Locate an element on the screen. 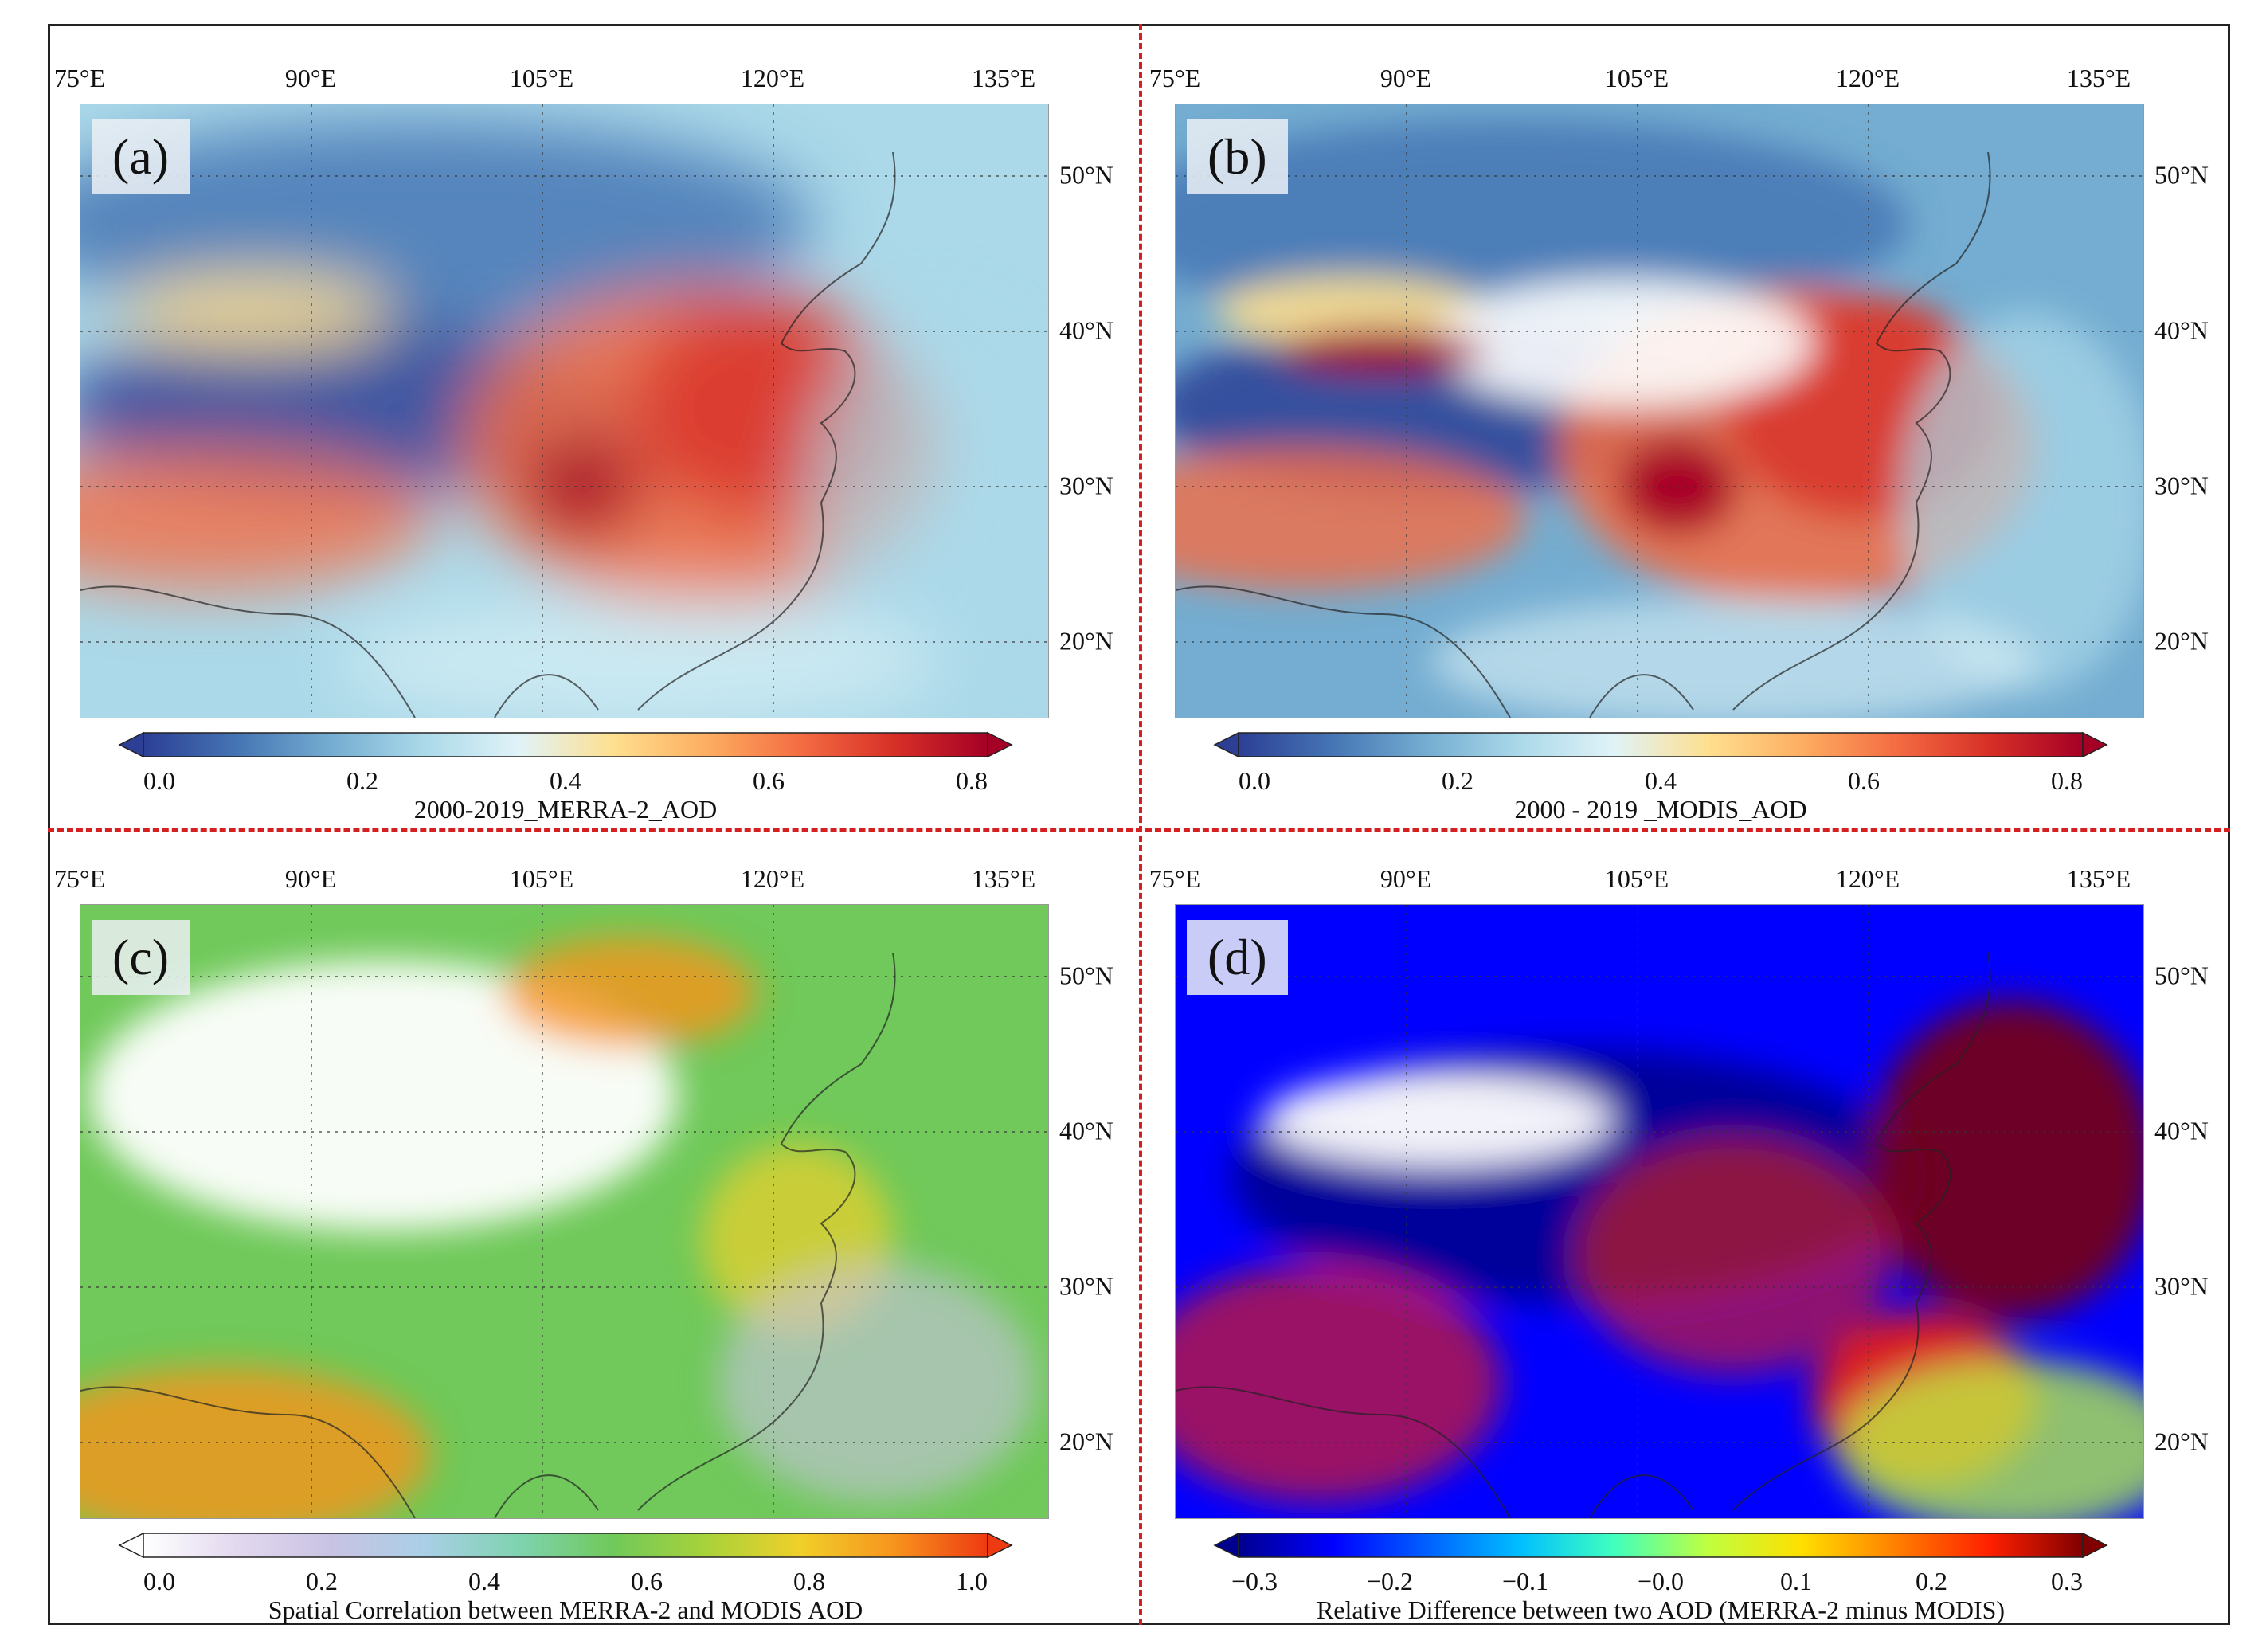 This screenshot has height=1652, width=2266. india-high-correlation is located at coordinates (255, 1442).